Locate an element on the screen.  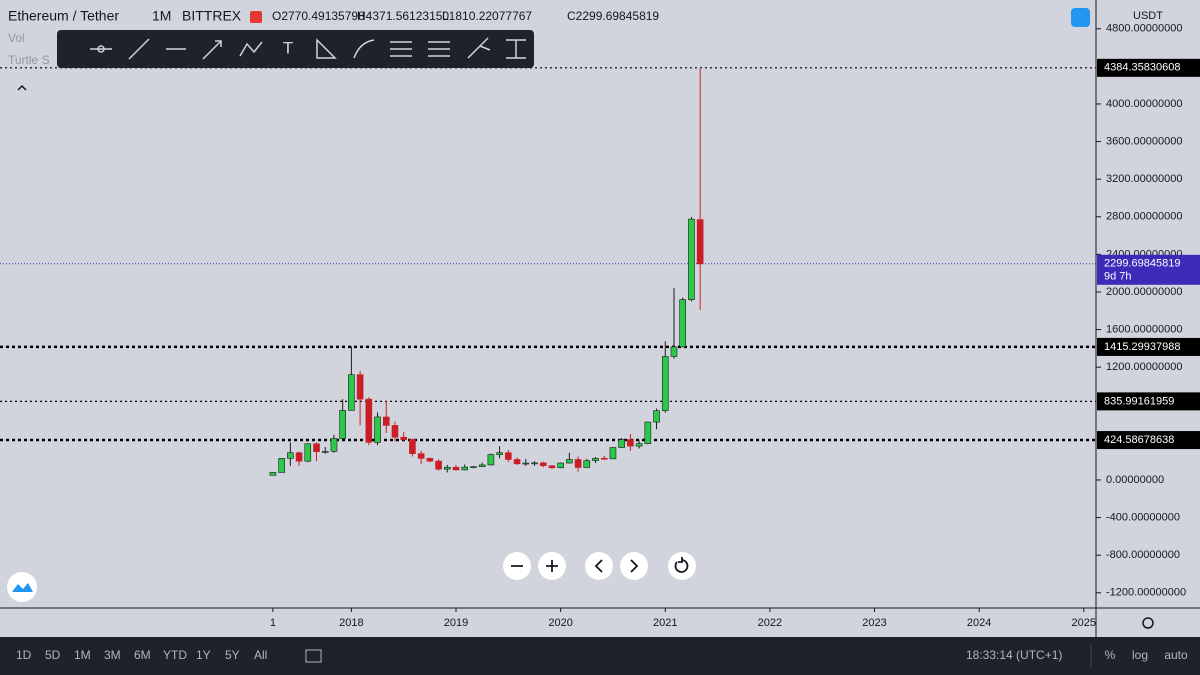
tool-trendline is located at coordinates (139, 49).